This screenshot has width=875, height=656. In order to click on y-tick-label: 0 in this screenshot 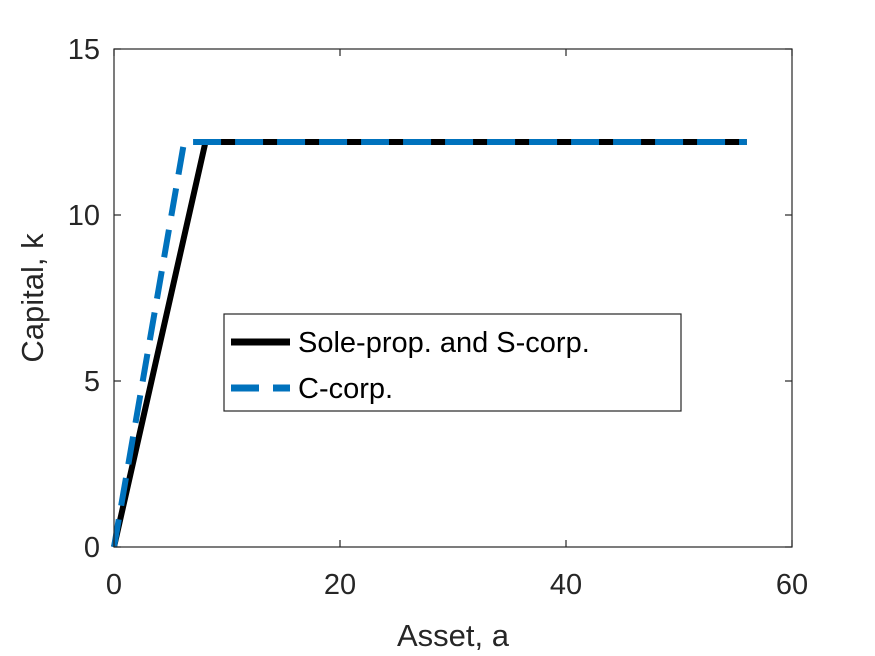, I will do `click(92, 548)`.